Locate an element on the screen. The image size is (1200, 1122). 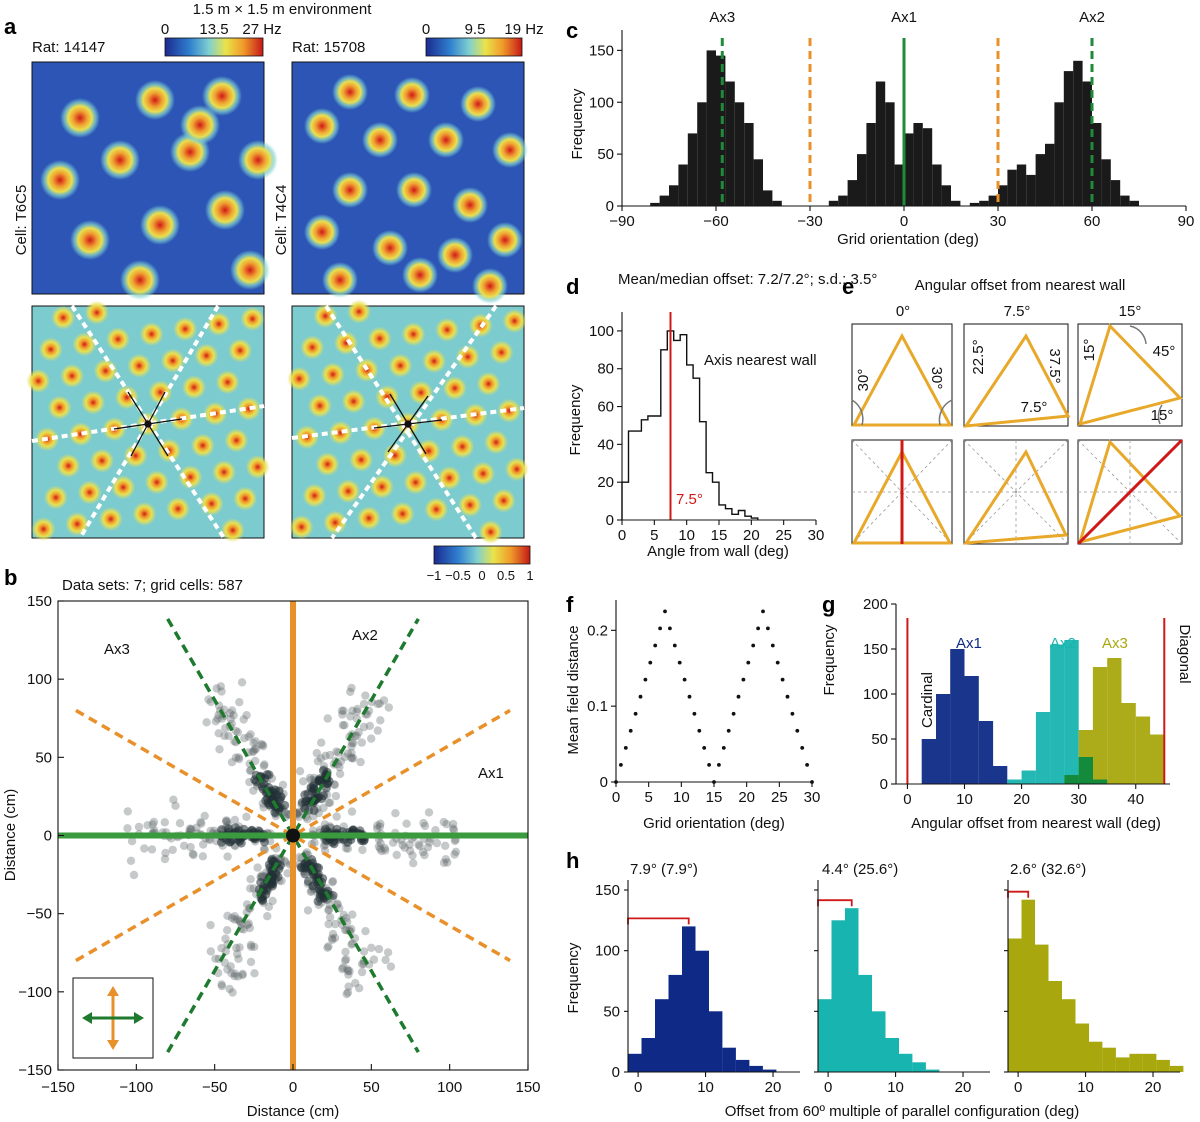
histogram-bar-ax1 is located at coordinates (971, 730).